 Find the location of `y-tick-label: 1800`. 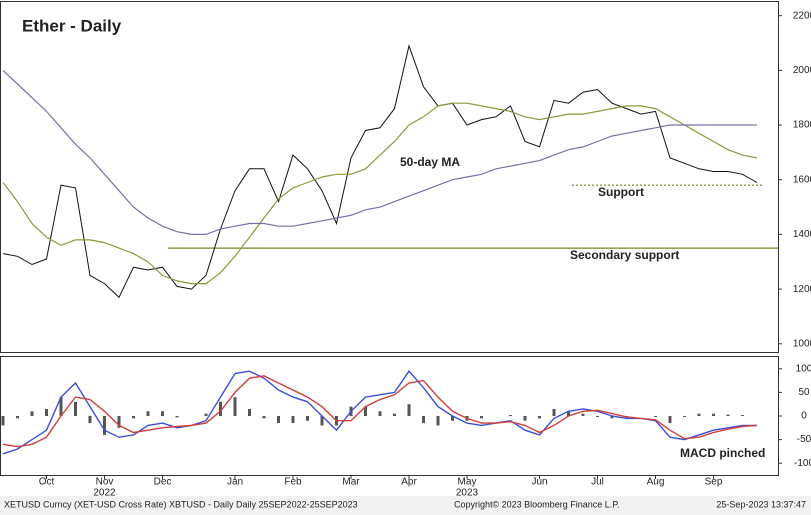

y-tick-label: 1800 is located at coordinates (802, 125).